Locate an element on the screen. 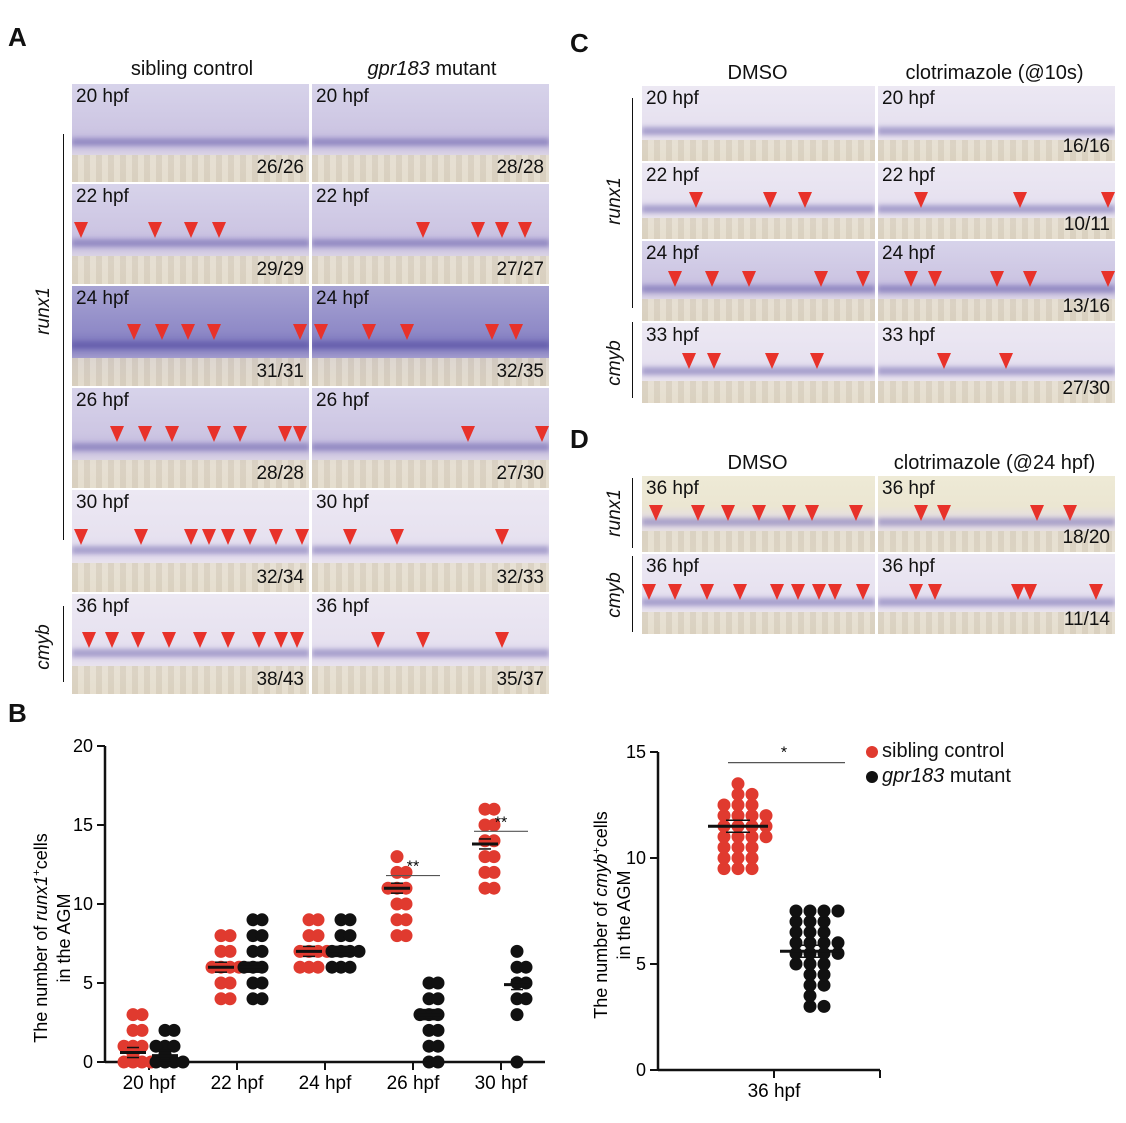  tile-stage-label: 36 hpf is located at coordinates (908, 566).